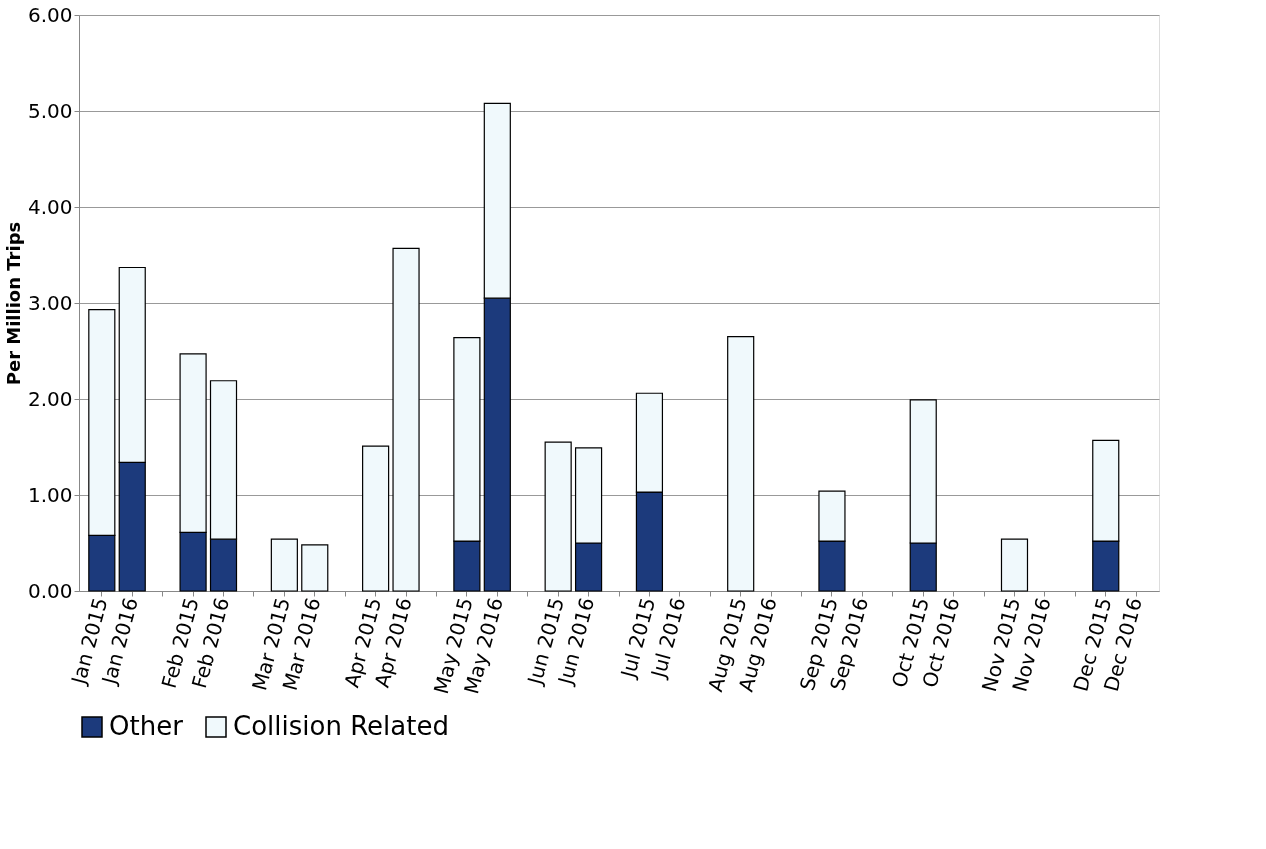  I want to click on y-axis-title: Per Million Trips, so click(13, 303).